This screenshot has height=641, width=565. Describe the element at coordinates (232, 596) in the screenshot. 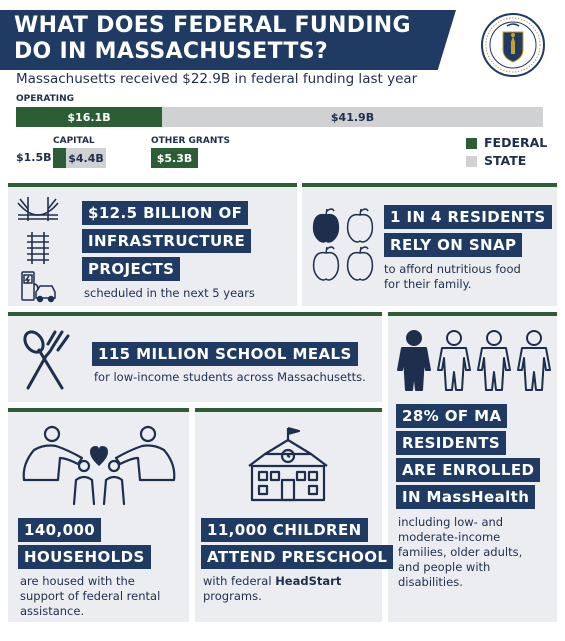

I see `preschool-description-2: programs.` at that location.